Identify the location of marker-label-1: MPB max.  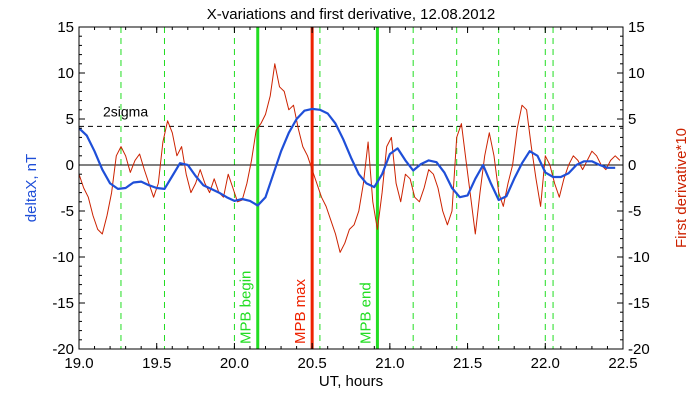
(300, 311).